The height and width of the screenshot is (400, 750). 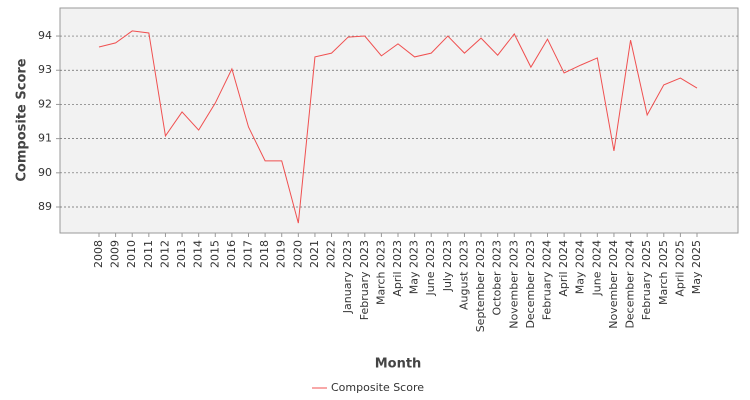 I want to click on x-tick-label: June 2023, so click(x=430, y=268).